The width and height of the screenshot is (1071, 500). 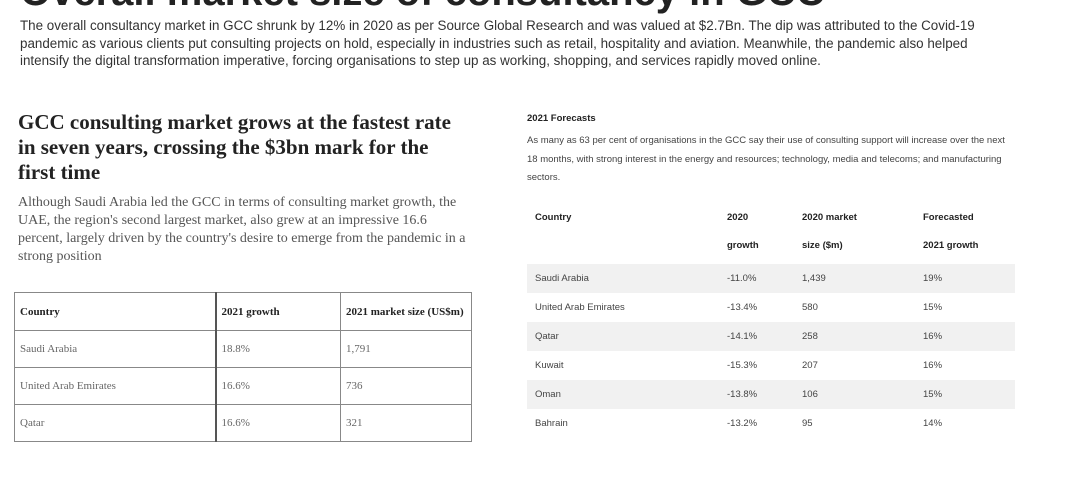 I want to click on table-cell: -11.0%, so click(x=756, y=278).